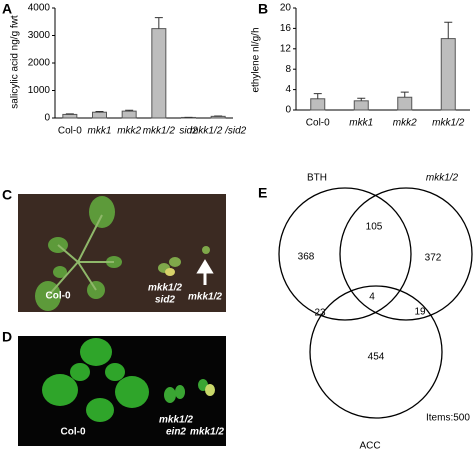  I want to click on set-label: ACC, so click(369, 446).